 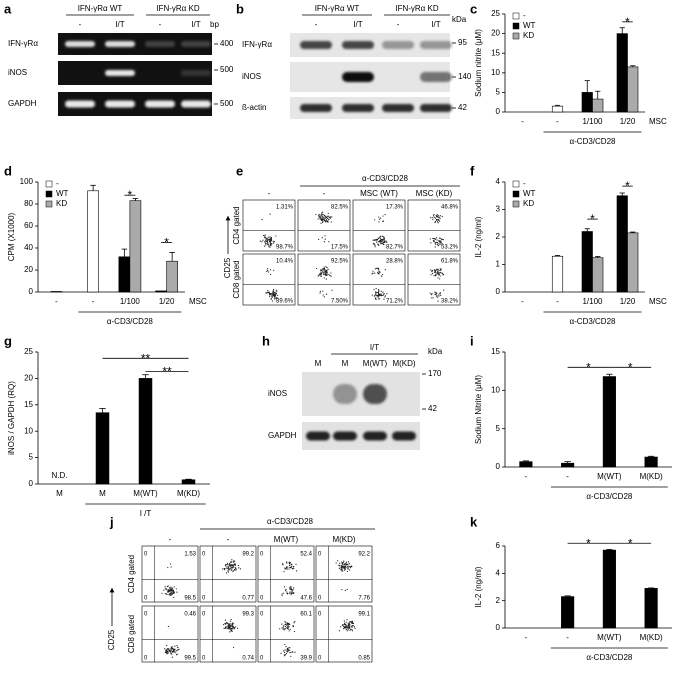 I want to click on quadrant-value: 10.4%, so click(x=285, y=262).